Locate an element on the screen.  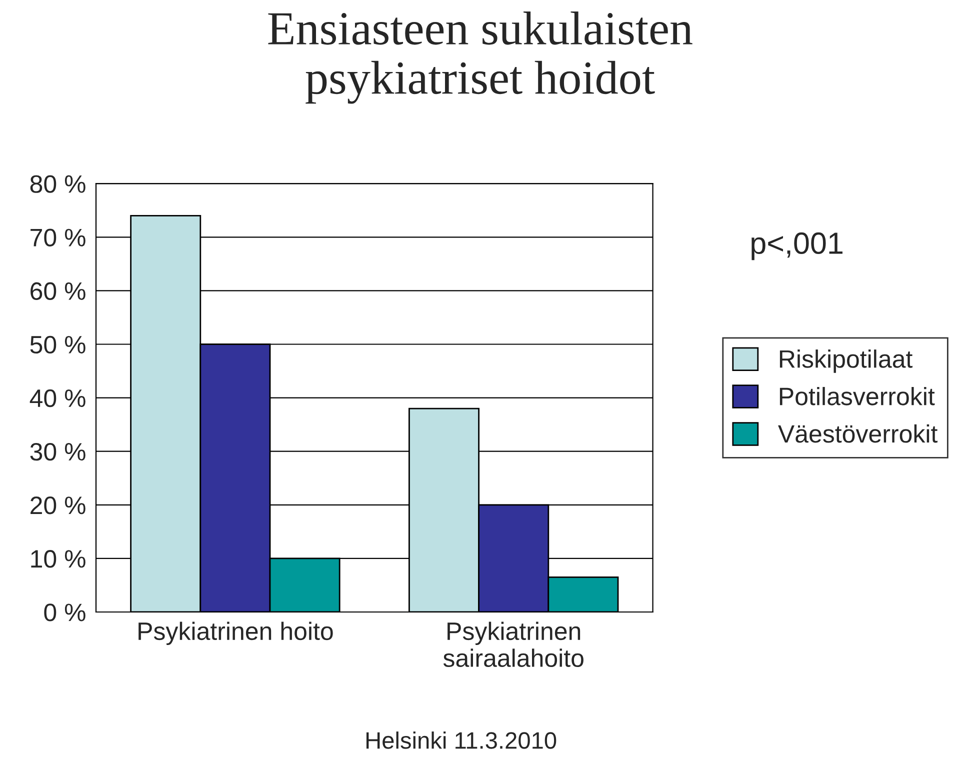
y-tick-label: 50 % is located at coordinates (58, 345).